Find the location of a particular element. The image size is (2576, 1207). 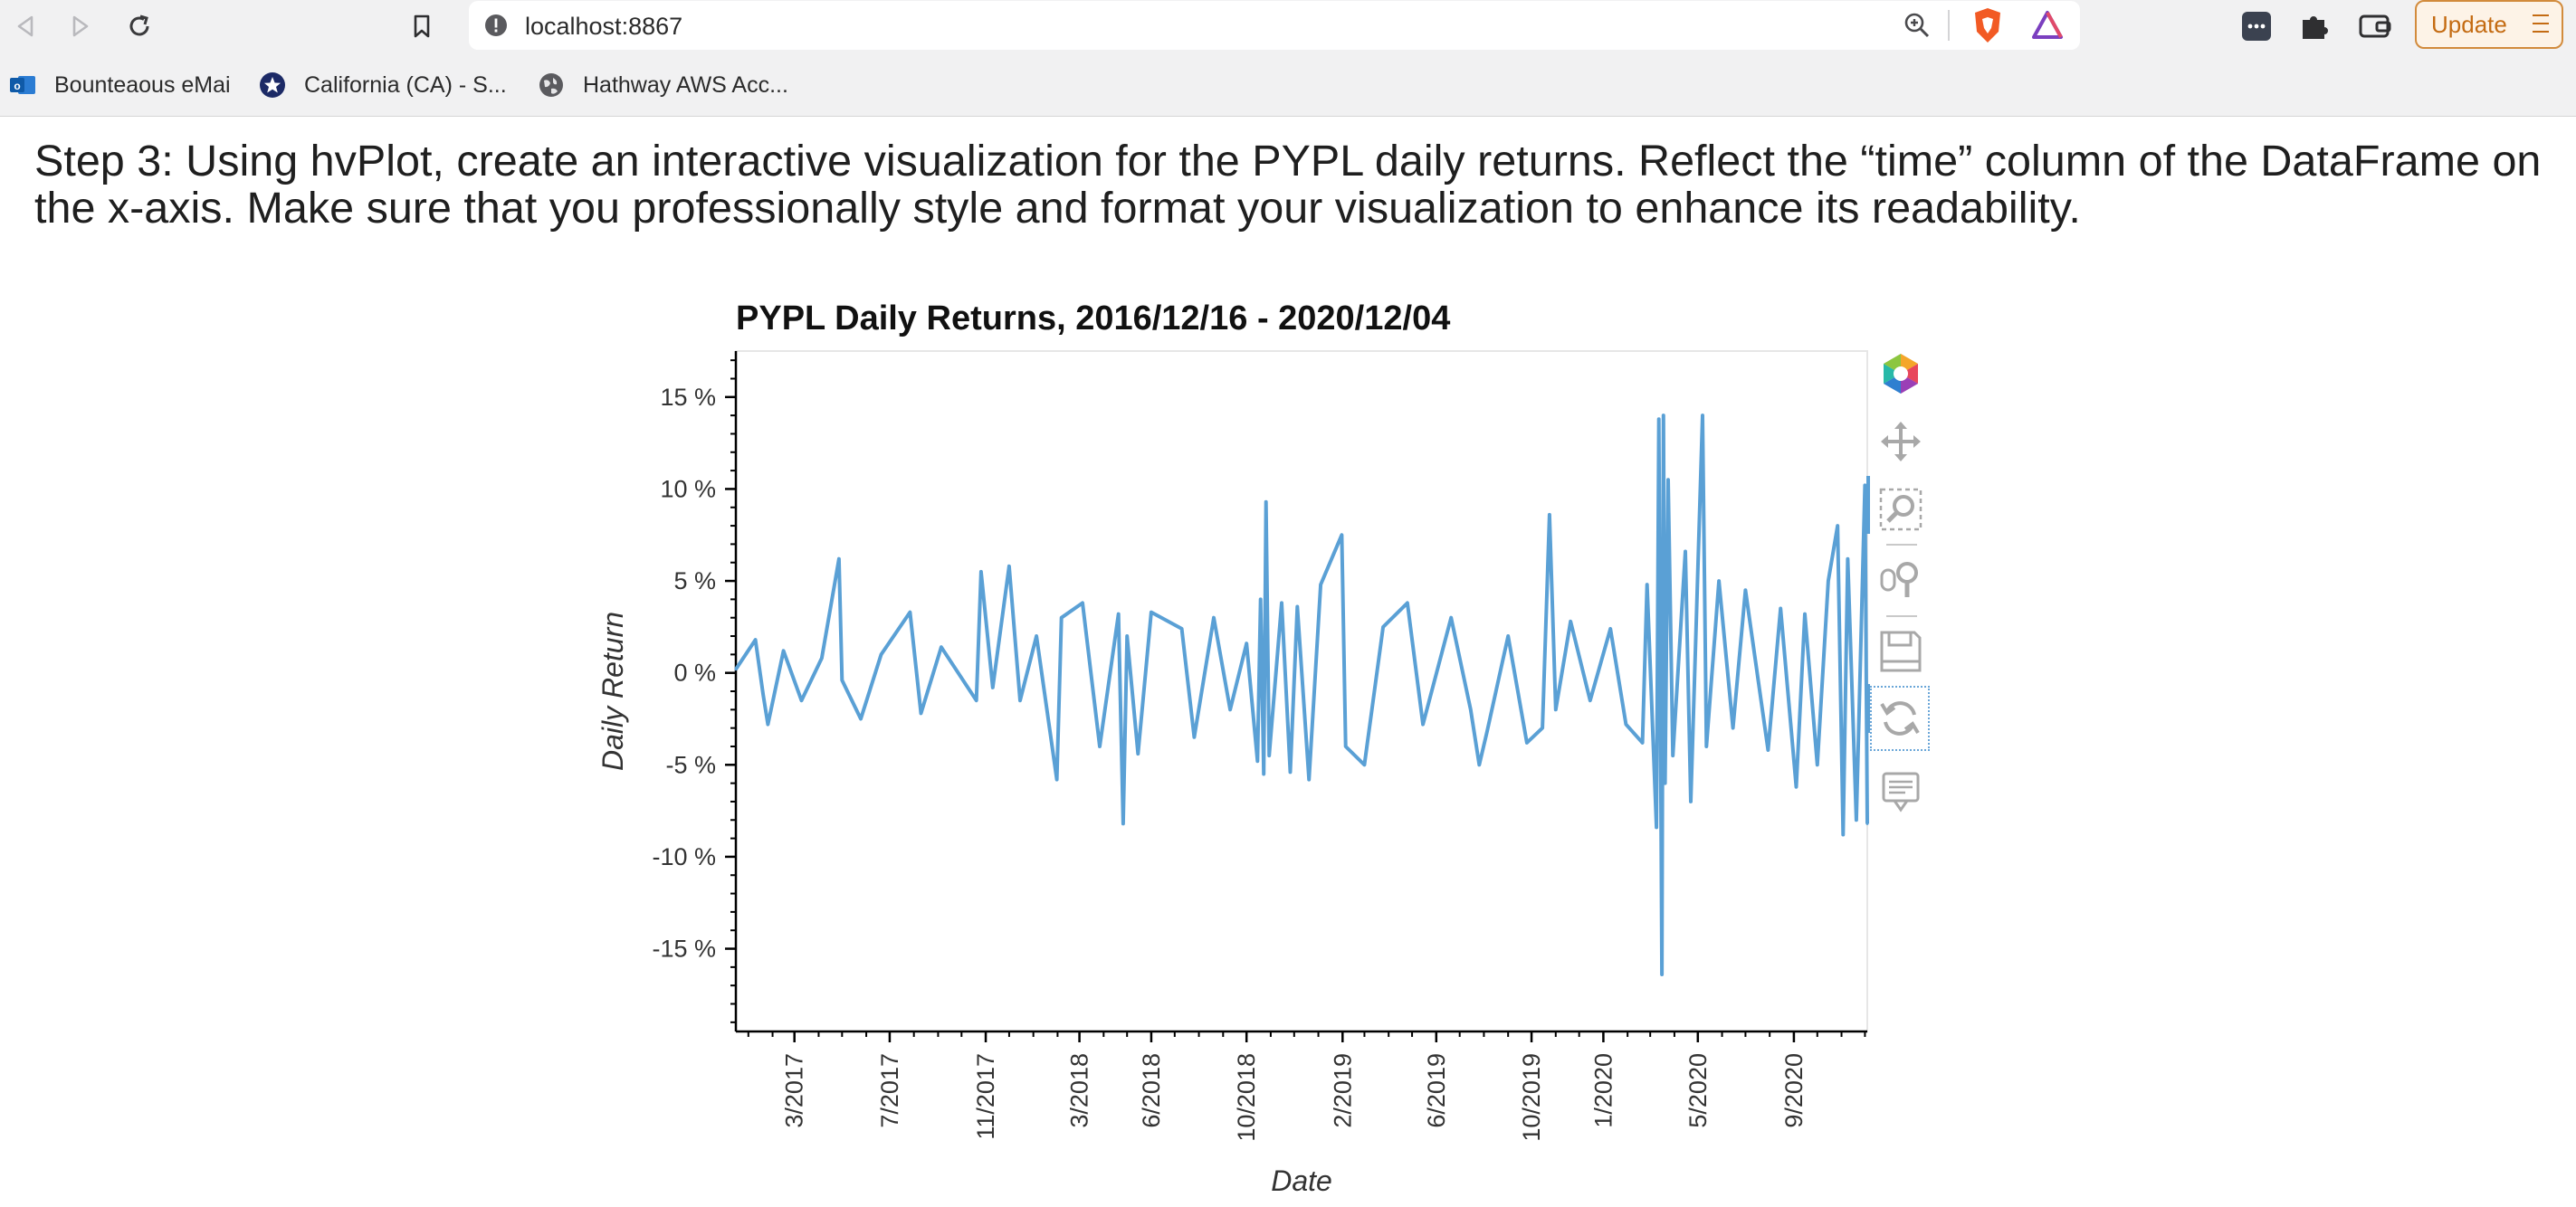

pan-tool-icon is located at coordinates (1900, 441).